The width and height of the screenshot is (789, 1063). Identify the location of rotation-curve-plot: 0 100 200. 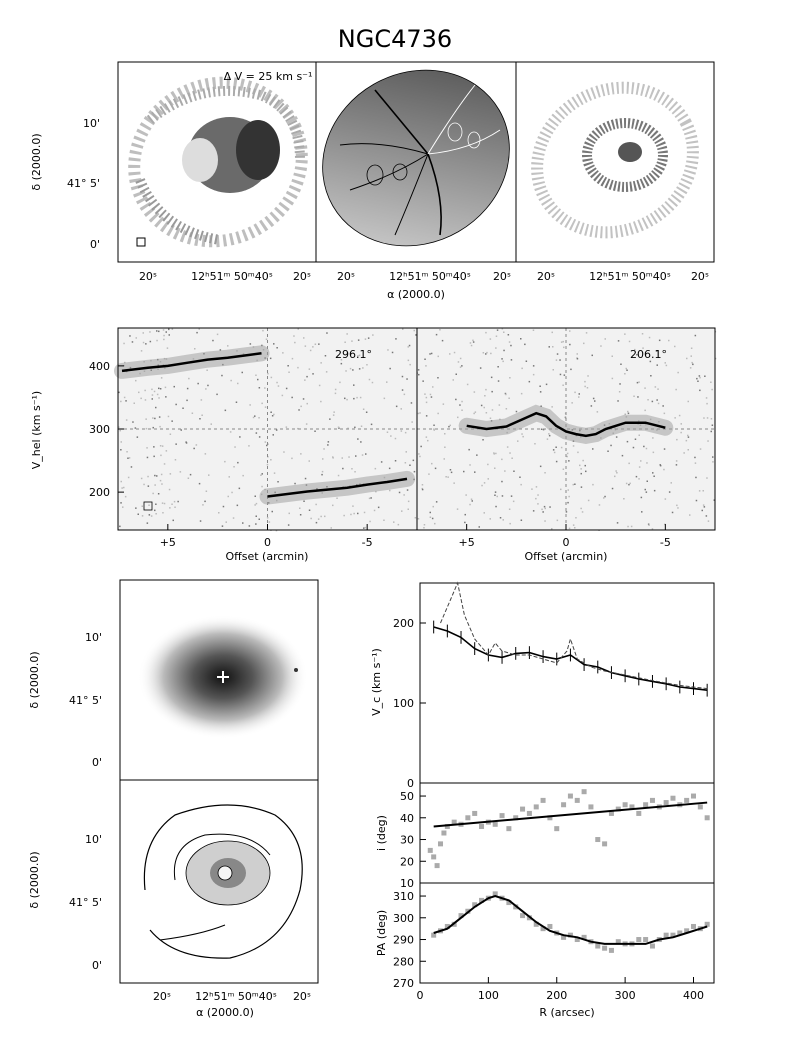
(550, 685).